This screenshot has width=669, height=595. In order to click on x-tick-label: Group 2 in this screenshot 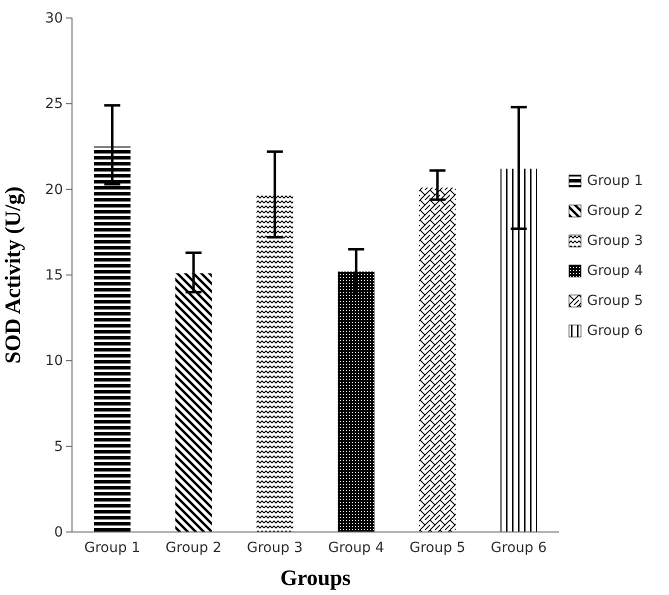, I will do `click(194, 548)`.